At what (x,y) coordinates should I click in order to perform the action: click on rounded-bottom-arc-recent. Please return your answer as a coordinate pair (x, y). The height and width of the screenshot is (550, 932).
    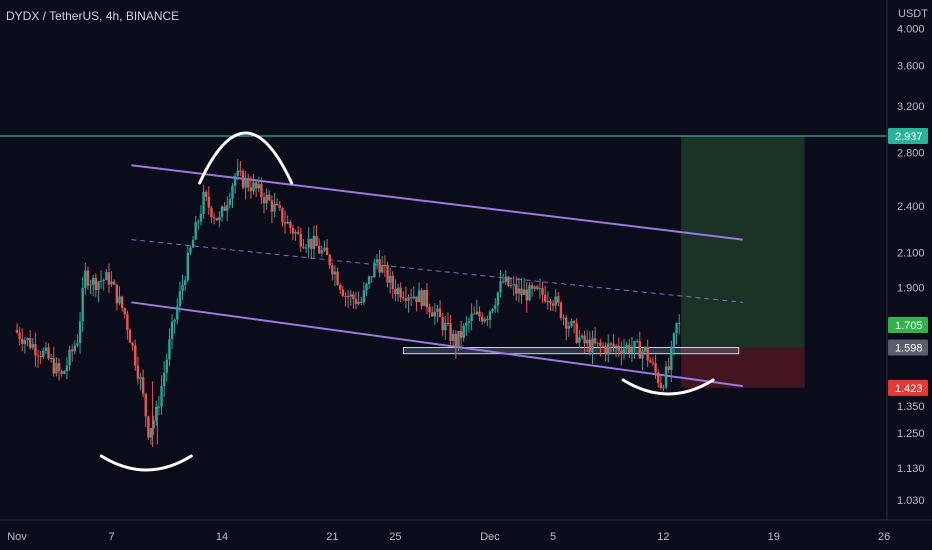
    Looking at the image, I should click on (668, 387).